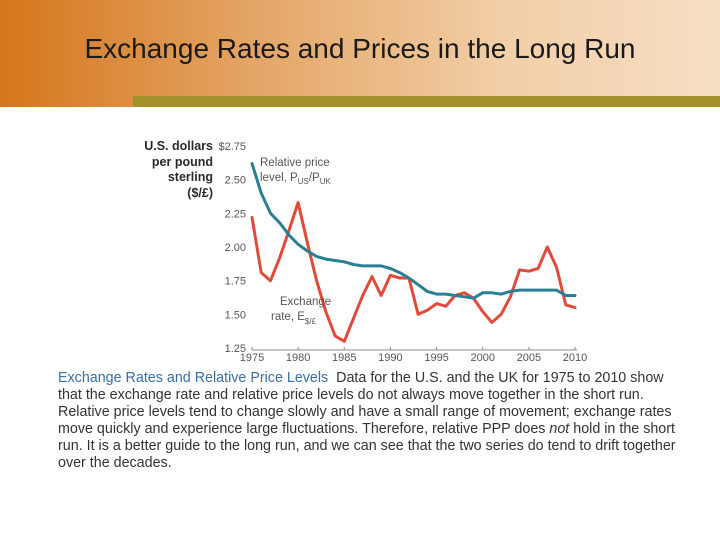 The image size is (720, 540). Describe the element at coordinates (326, 181) in the screenshot. I see `relative-price-sub-uk: UK` at that location.